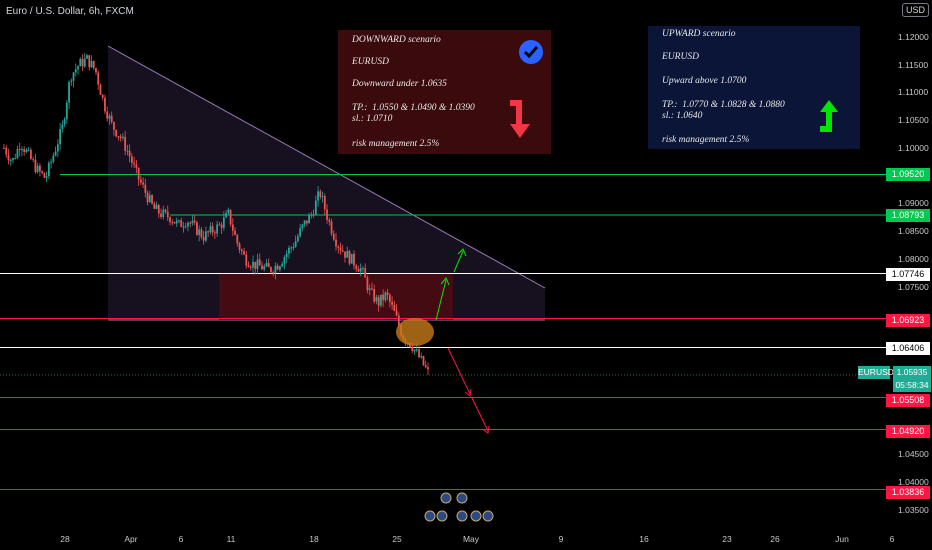 The image size is (932, 550). I want to click on check-circle-icon, so click(531, 52).